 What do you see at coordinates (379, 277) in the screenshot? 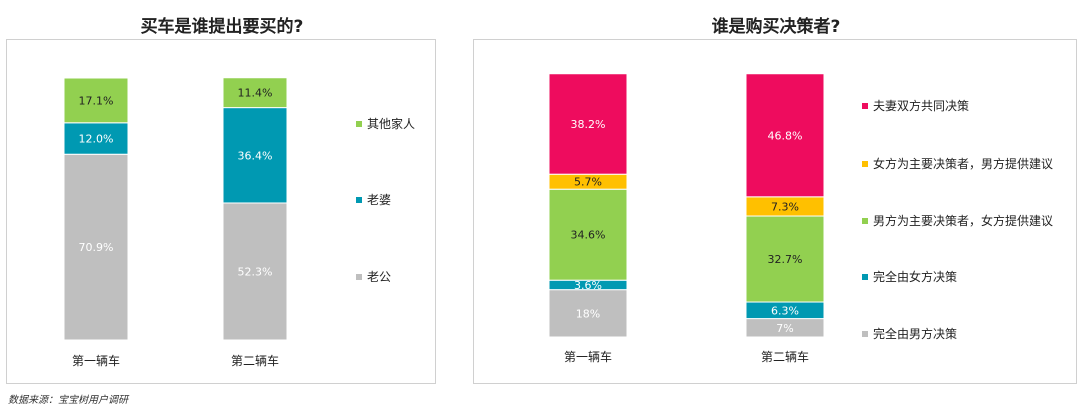
I see `legend-label: 老公` at bounding box center [379, 277].